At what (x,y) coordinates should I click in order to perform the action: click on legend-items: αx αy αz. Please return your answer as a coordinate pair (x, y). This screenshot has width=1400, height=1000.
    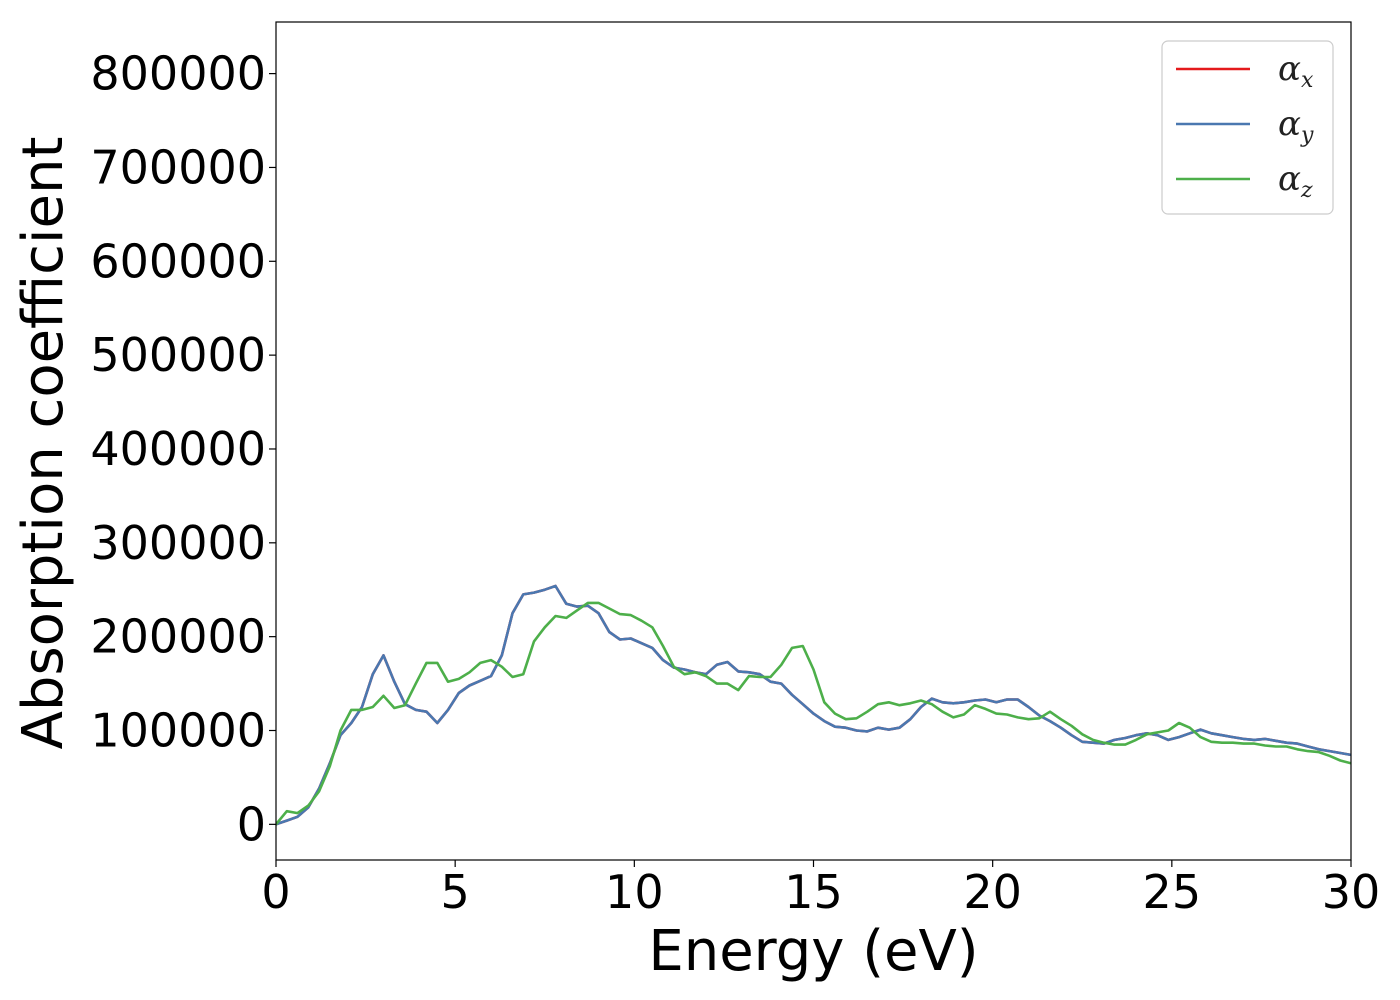
    Looking at the image, I should click on (1245, 126).